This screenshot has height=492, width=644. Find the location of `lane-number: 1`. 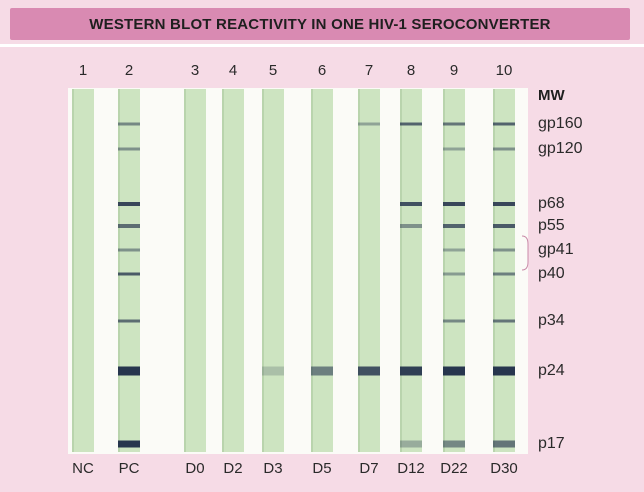

lane-number: 1 is located at coordinates (83, 70).